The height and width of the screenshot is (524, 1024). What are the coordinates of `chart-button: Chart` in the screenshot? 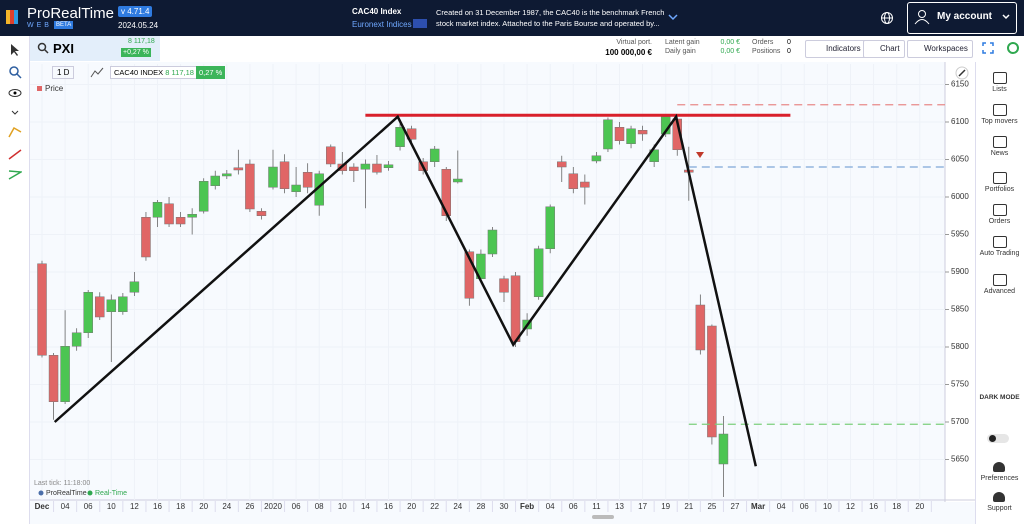 It's located at (884, 49).